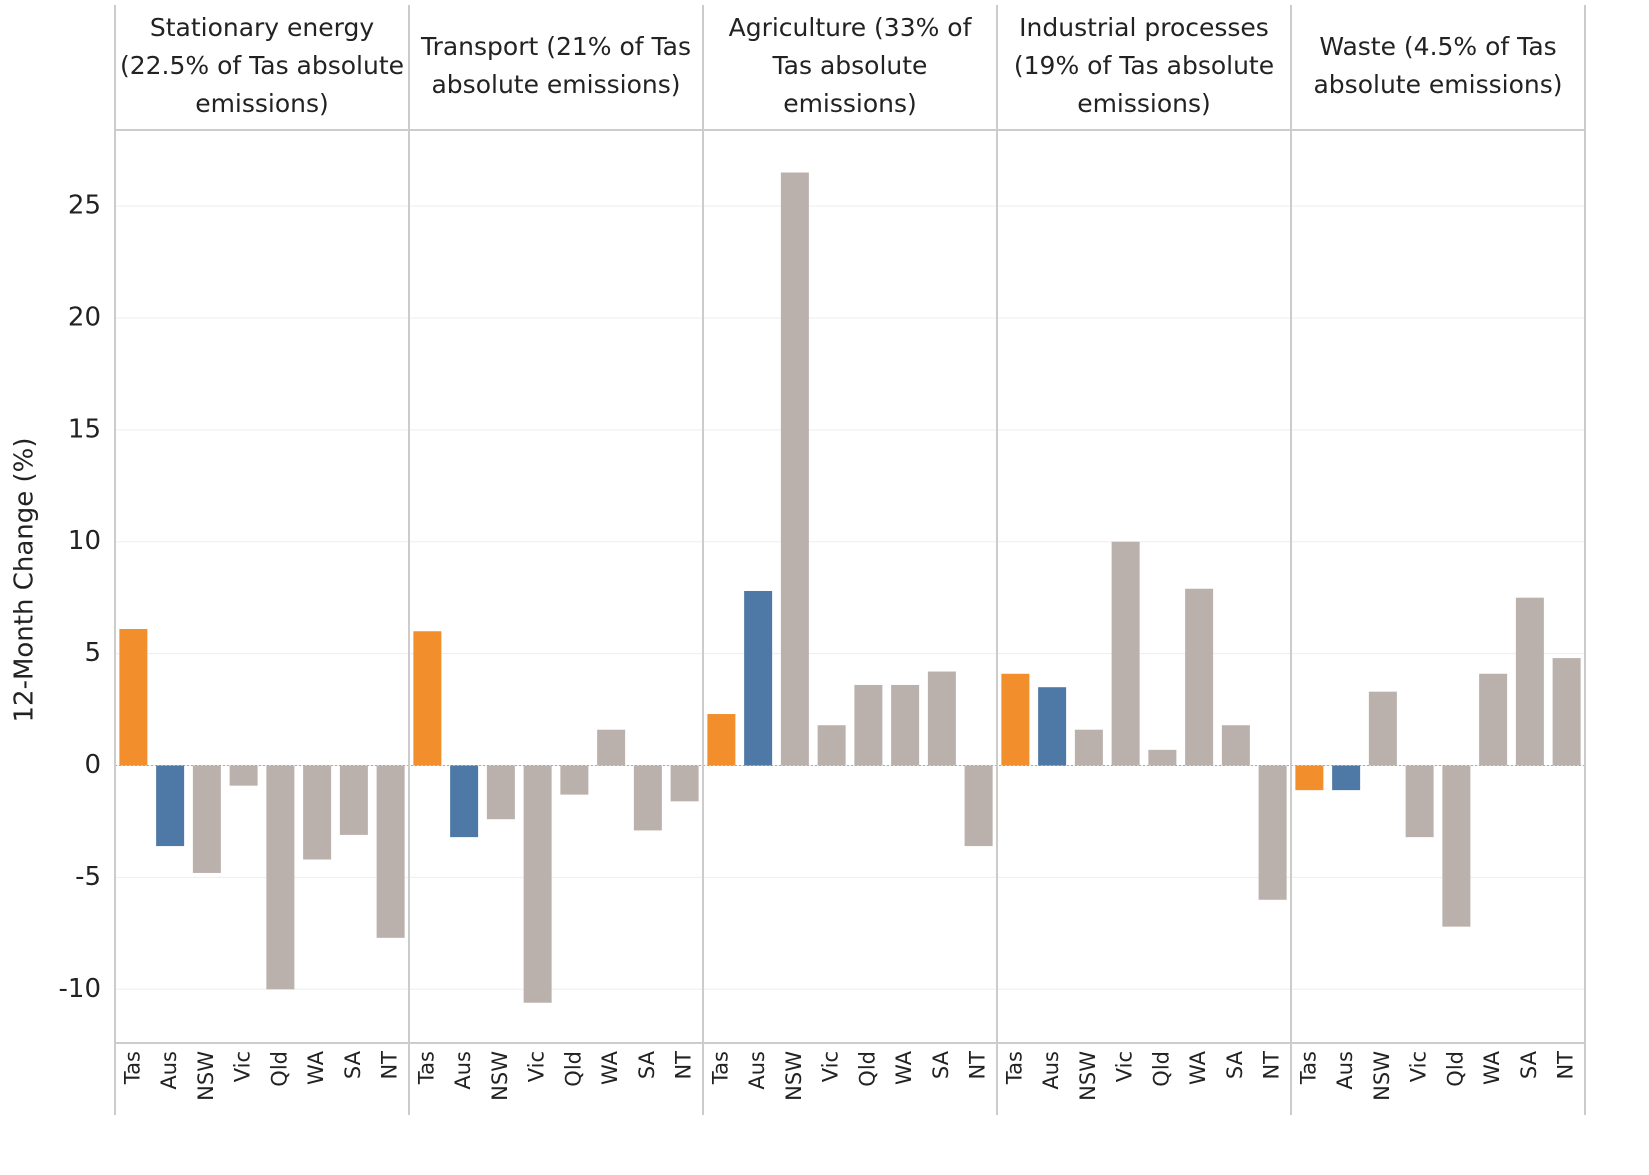 The image size is (1649, 1175). I want to click on y-tick-label: 15, so click(84, 429).